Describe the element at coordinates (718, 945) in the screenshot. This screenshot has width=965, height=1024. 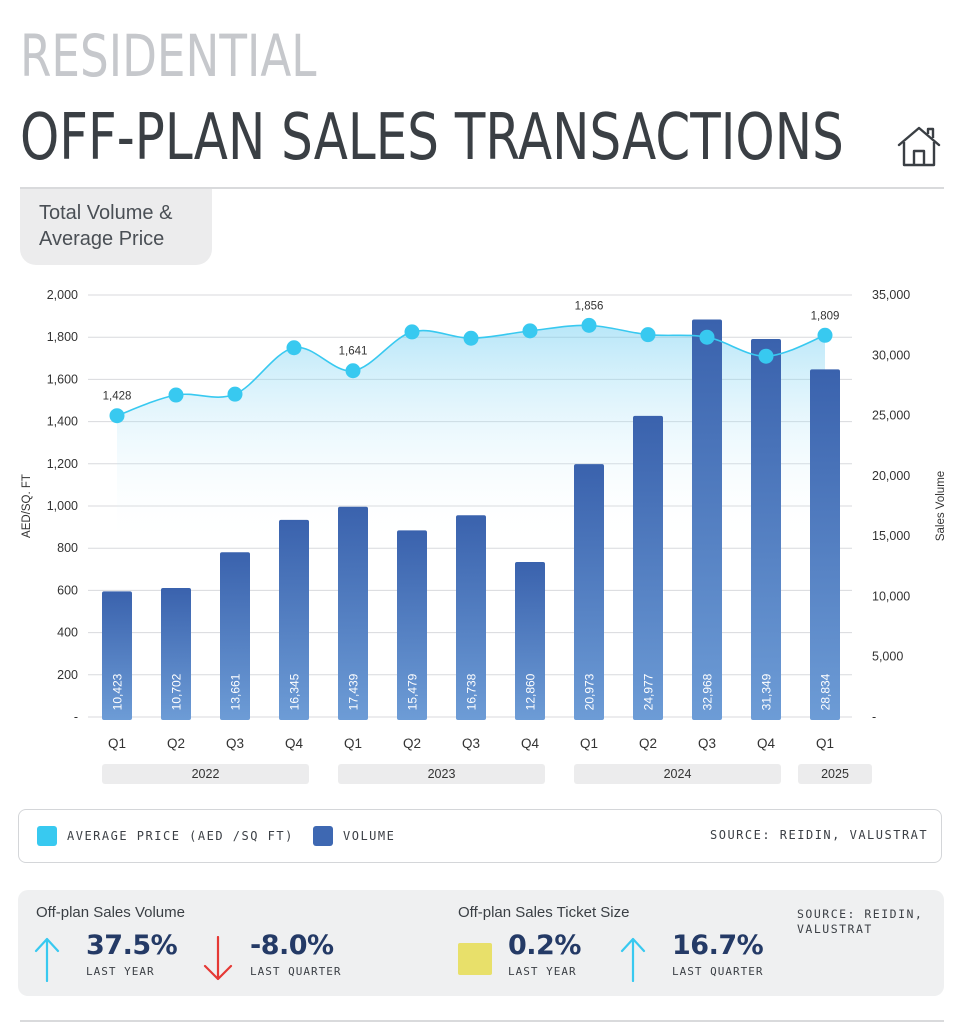
I see `kpi-ticket-quarter-value: 16.7%` at that location.